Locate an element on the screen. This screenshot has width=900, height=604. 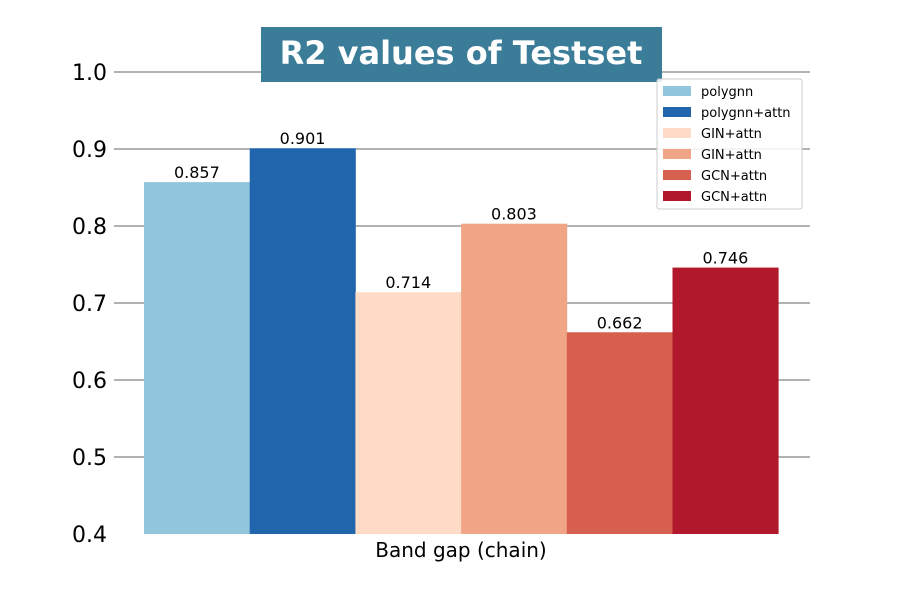
y-tick-label: 0.7 is located at coordinates (89, 304).